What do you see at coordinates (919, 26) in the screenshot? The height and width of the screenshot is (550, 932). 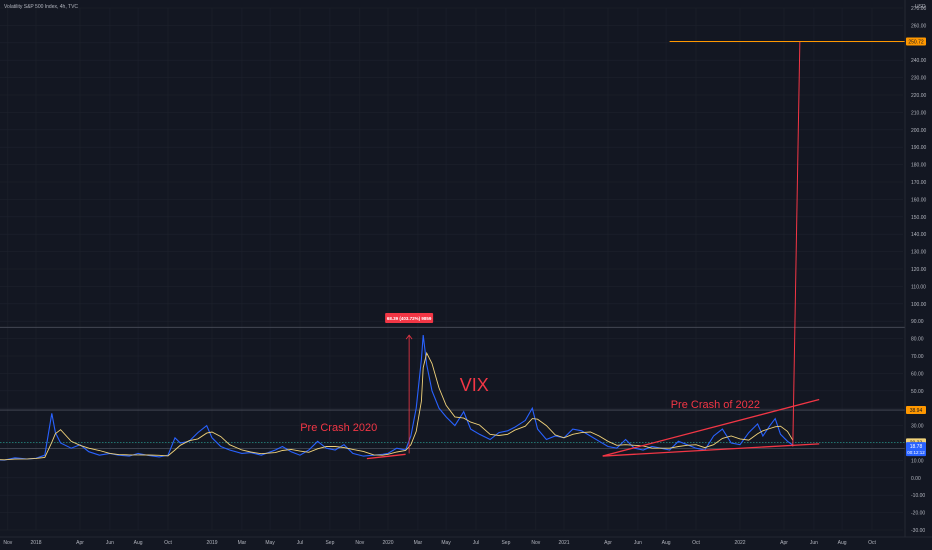 I see `y-tick-label: 260.00` at bounding box center [919, 26].